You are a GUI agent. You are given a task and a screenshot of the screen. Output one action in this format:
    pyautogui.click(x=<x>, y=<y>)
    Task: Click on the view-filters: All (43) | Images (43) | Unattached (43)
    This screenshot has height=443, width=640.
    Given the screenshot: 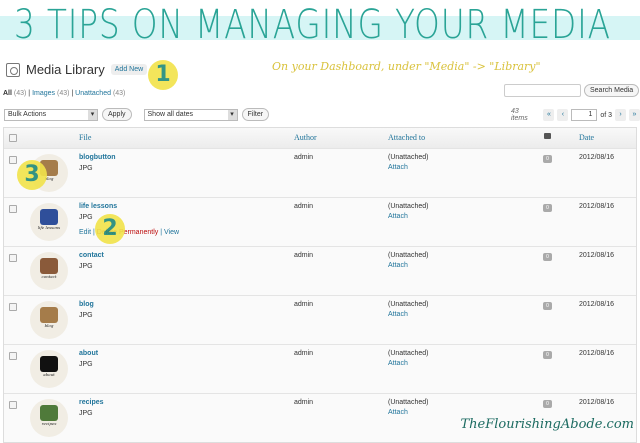 What is the action you would take?
    pyautogui.click(x=64, y=93)
    